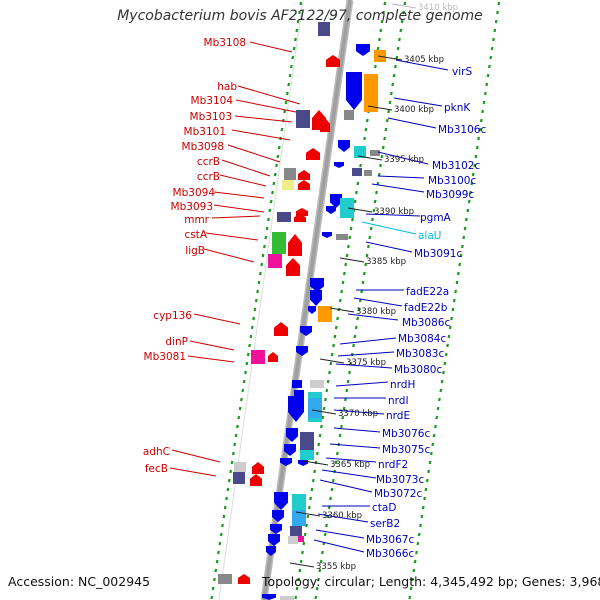 The image size is (600, 600). What do you see at coordinates (156, 469) in the screenshot?
I see `gene-label-reverse: fecB` at bounding box center [156, 469].